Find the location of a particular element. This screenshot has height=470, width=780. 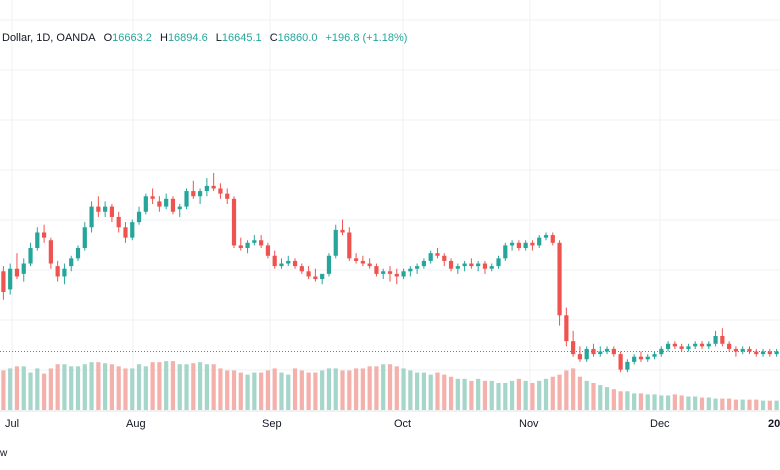

low-label: L is located at coordinates (218, 38).